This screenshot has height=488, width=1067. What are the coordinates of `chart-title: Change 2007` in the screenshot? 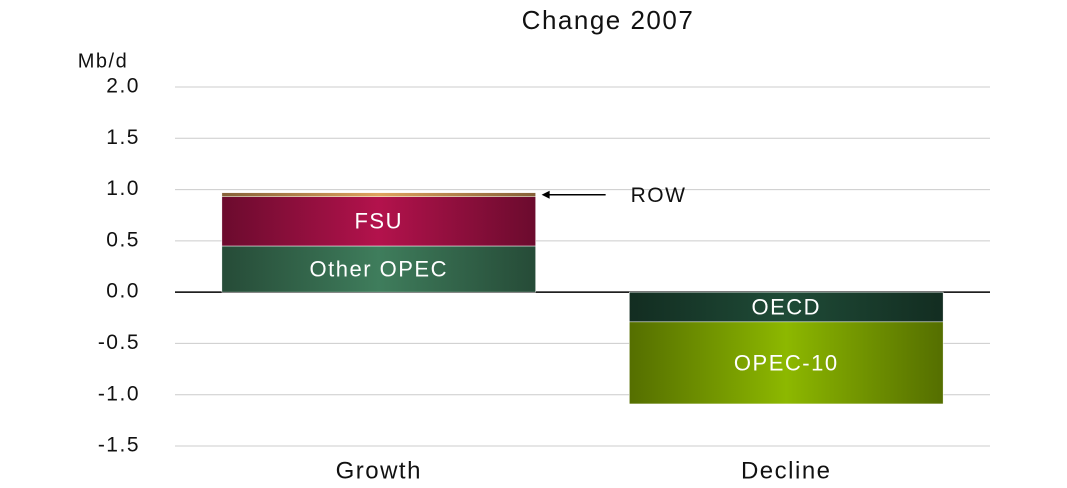 It's located at (608, 20).